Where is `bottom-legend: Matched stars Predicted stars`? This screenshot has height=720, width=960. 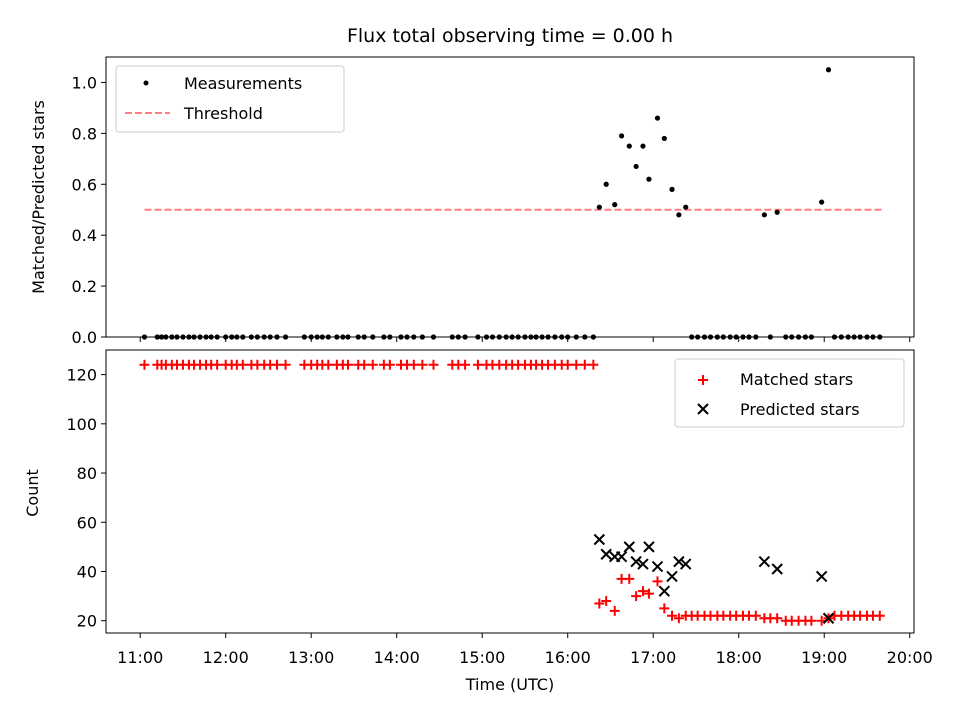 bottom-legend: Matched stars Predicted stars is located at coordinates (789, 393).